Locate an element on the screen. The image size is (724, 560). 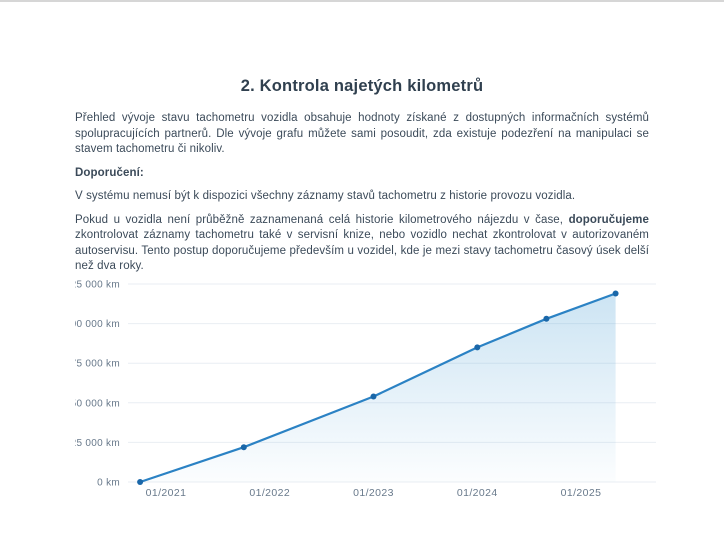
x-axis-label: 01/2021 is located at coordinates (166, 493).